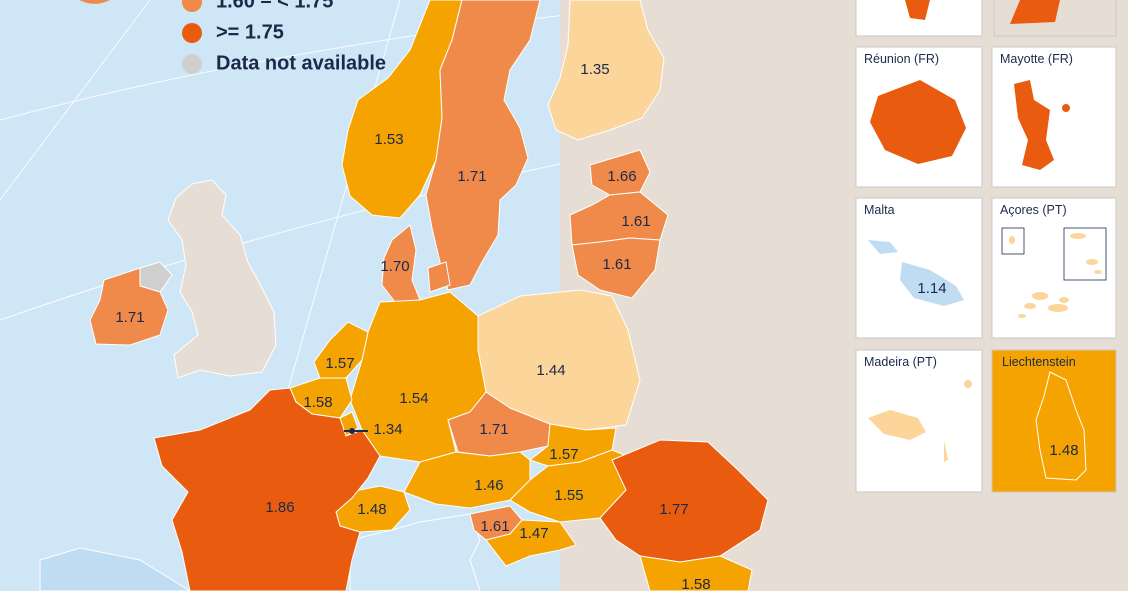 Image resolution: width=1128 pixels, height=591 pixels. What do you see at coordinates (250, 32) in the screenshot?
I see `legend-label-ge-1-75: >= 1.75` at bounding box center [250, 32].